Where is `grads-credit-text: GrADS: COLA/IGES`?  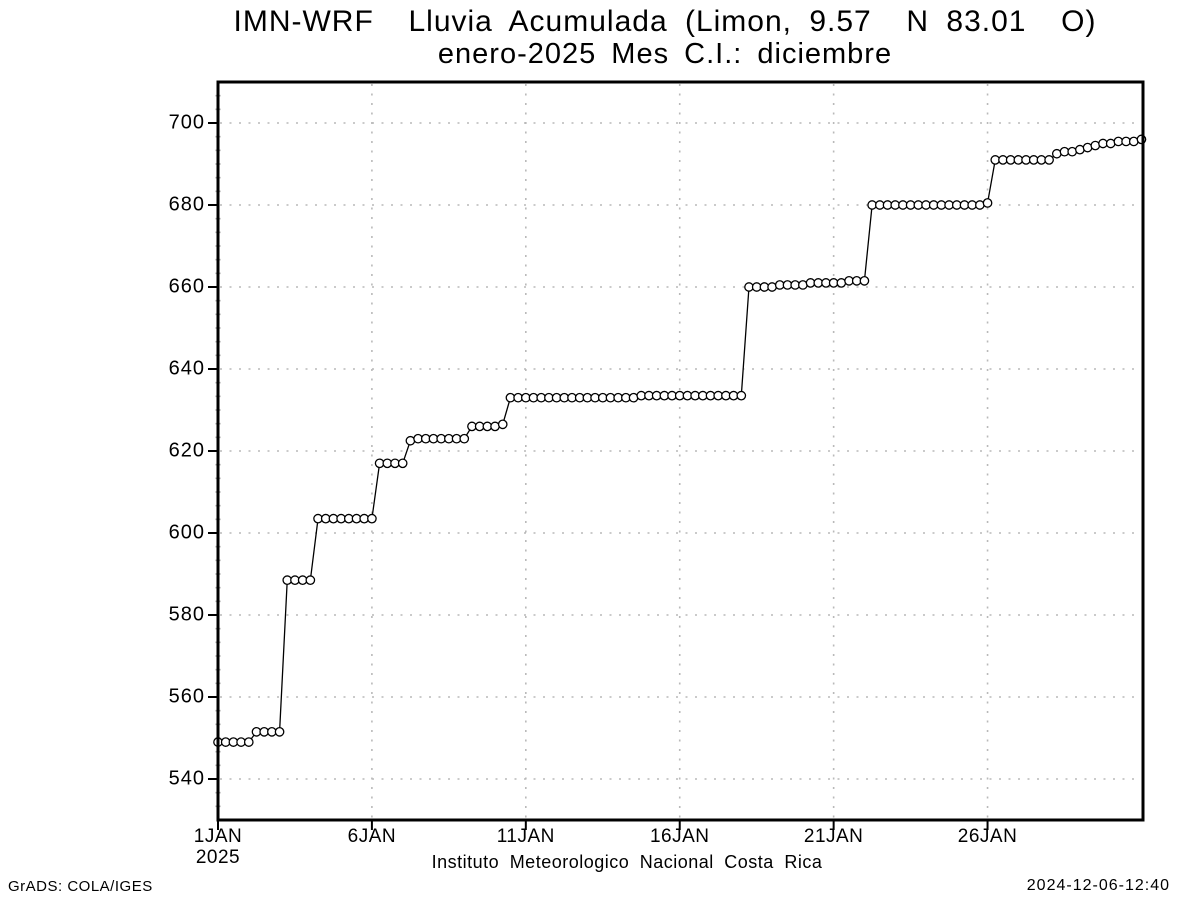 grads-credit-text: GrADS: COLA/IGES is located at coordinates (80, 886).